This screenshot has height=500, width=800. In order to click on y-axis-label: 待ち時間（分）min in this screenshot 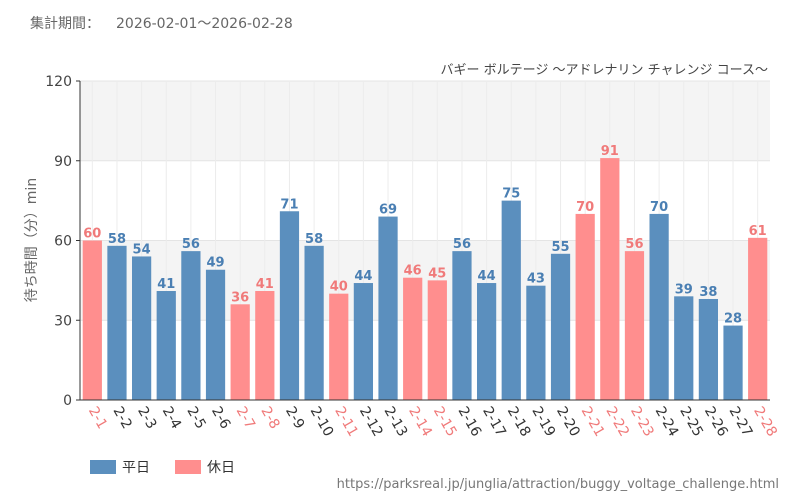, I will do `click(32, 240)`.